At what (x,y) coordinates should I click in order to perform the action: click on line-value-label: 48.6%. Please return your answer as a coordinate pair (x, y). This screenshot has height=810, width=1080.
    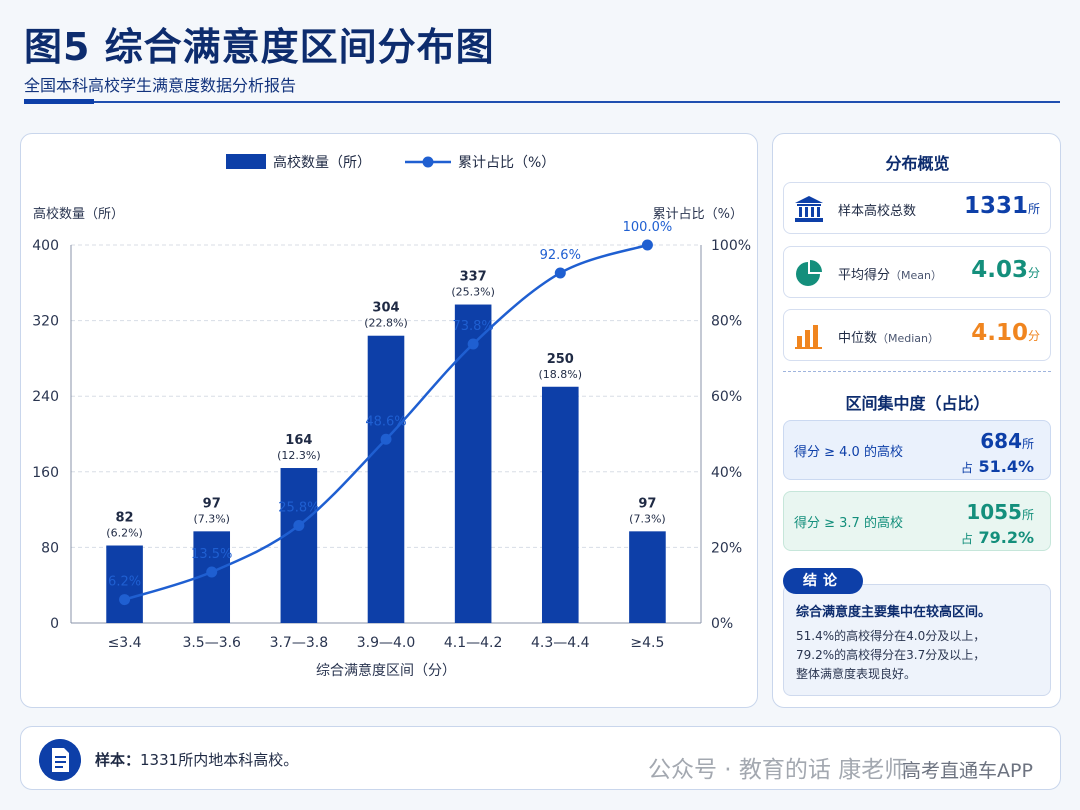
    Looking at the image, I should click on (385, 421).